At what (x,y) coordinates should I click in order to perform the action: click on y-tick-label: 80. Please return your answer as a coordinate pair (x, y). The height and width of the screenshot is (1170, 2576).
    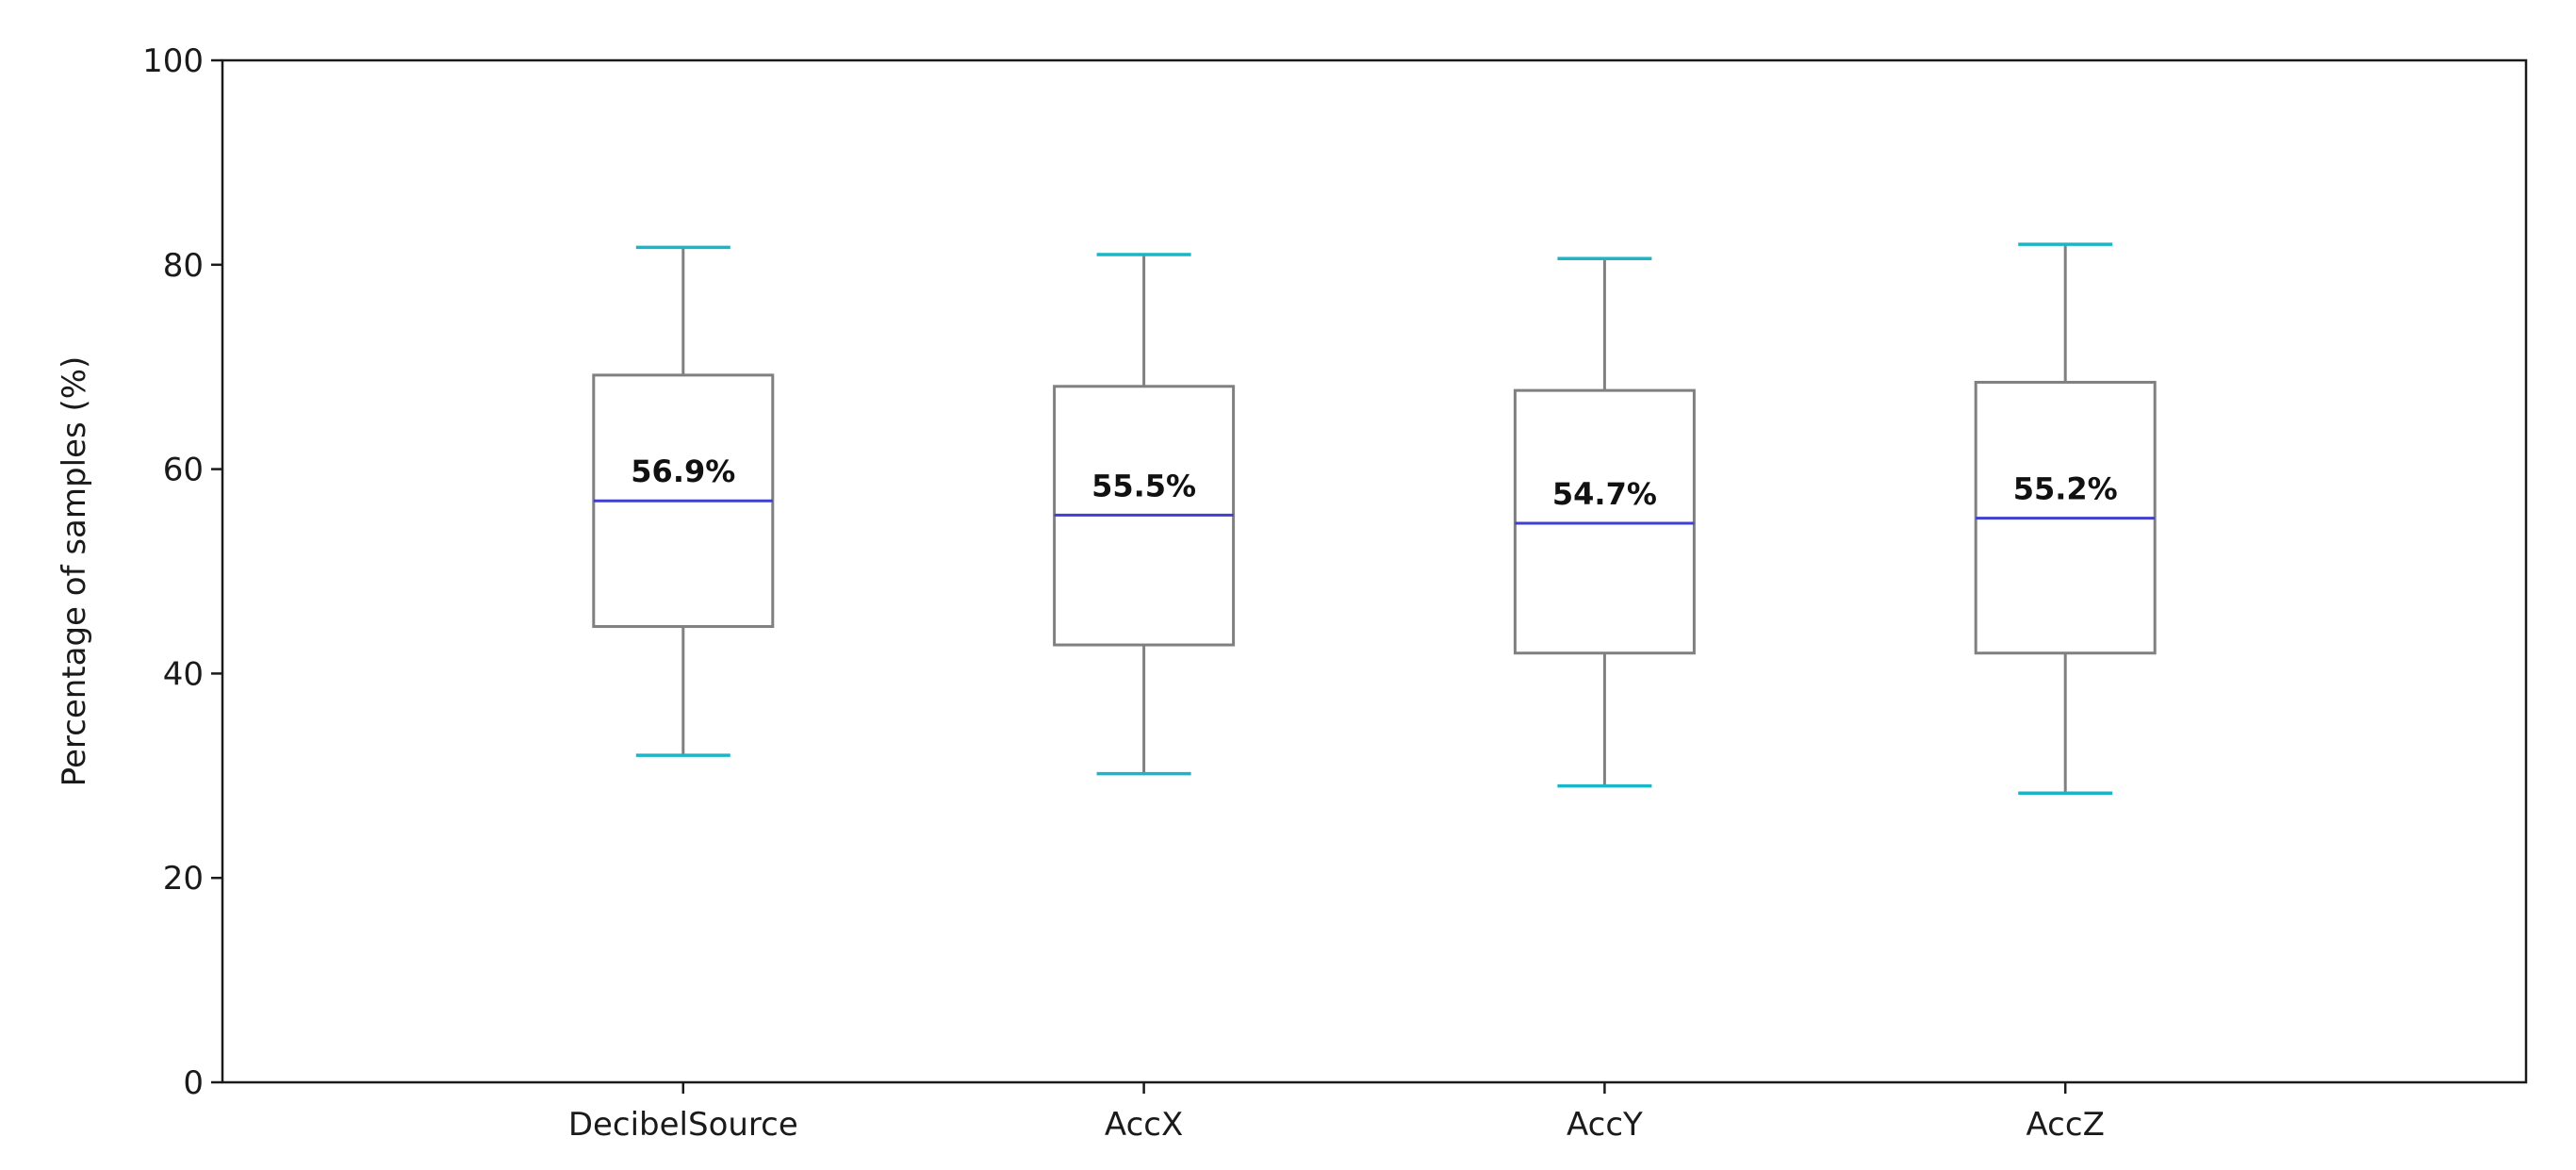
    Looking at the image, I should click on (183, 266).